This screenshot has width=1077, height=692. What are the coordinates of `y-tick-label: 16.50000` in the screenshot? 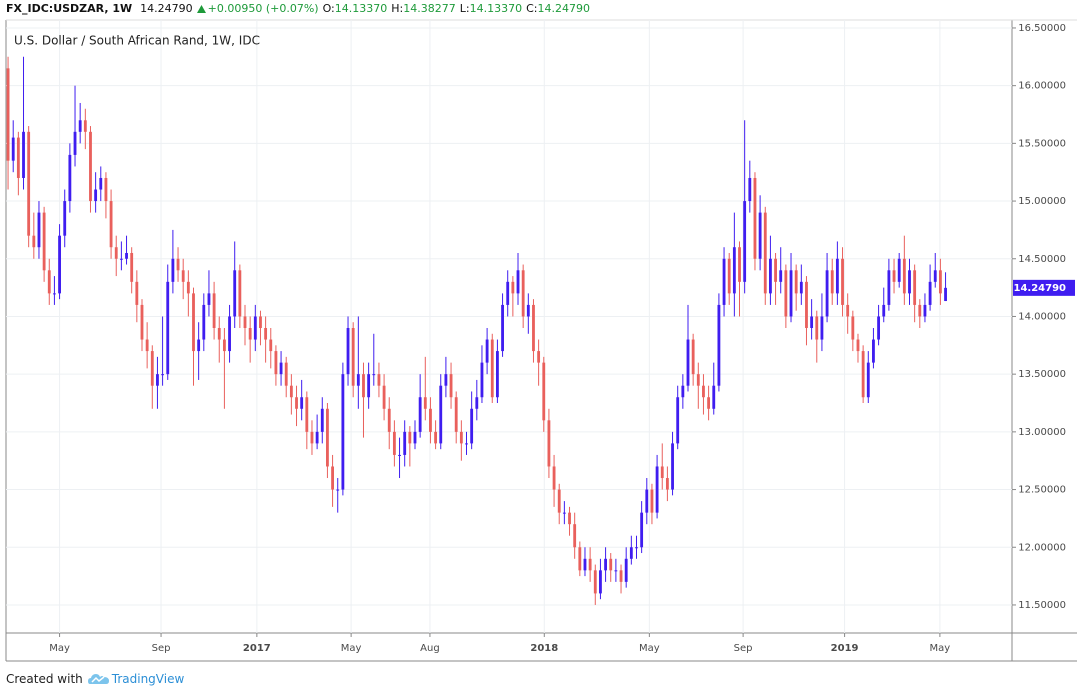 It's located at (1042, 28).